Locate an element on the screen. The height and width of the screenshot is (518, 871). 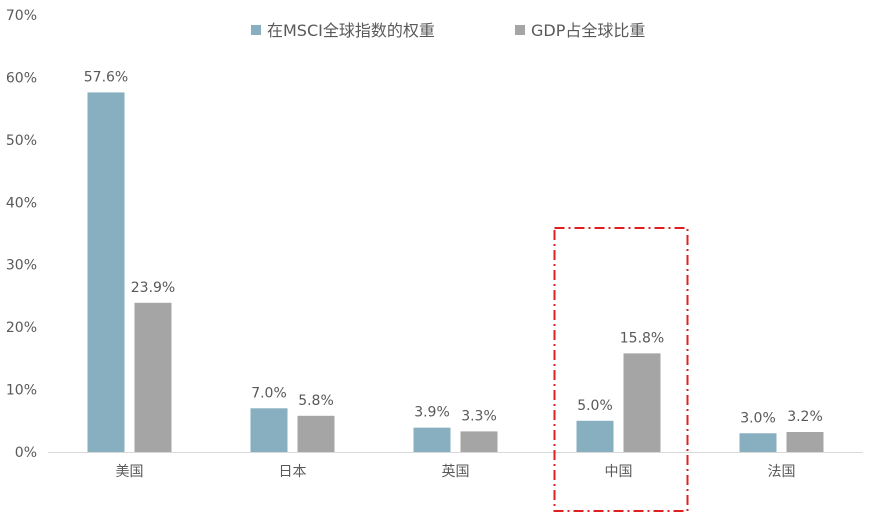
data-label: 23.9% is located at coordinates (153, 288).